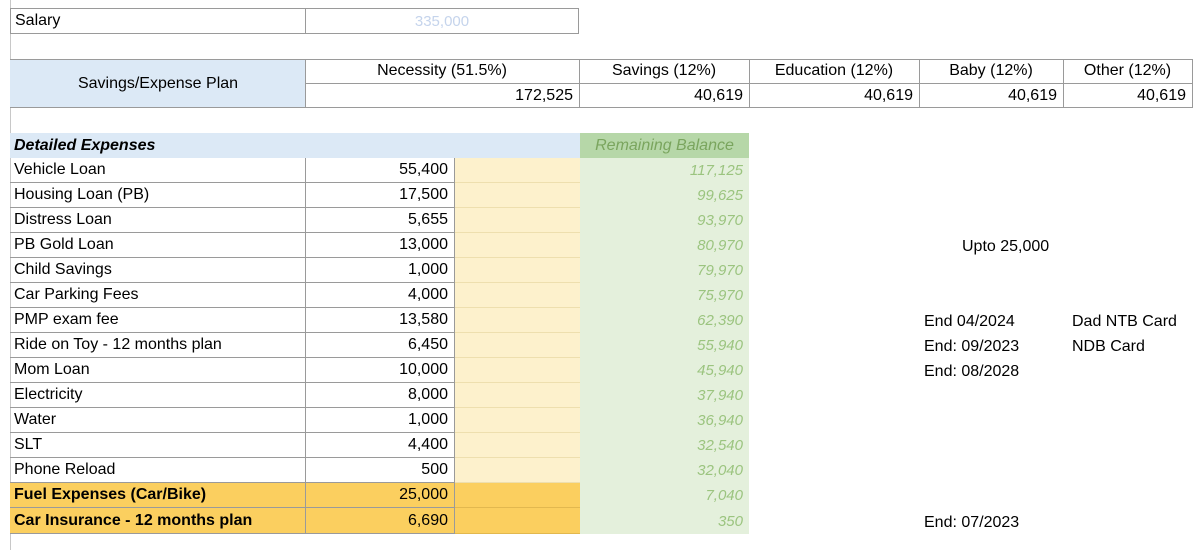  What do you see at coordinates (380, 195) in the screenshot?
I see `expense-amount-cell: 17,500` at bounding box center [380, 195].